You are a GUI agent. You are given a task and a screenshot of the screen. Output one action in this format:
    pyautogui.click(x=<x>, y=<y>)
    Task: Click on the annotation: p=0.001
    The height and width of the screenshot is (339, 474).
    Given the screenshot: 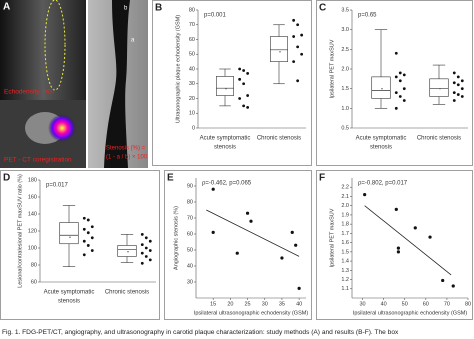 What is the action you would take?
    pyautogui.click(x=215, y=16)
    